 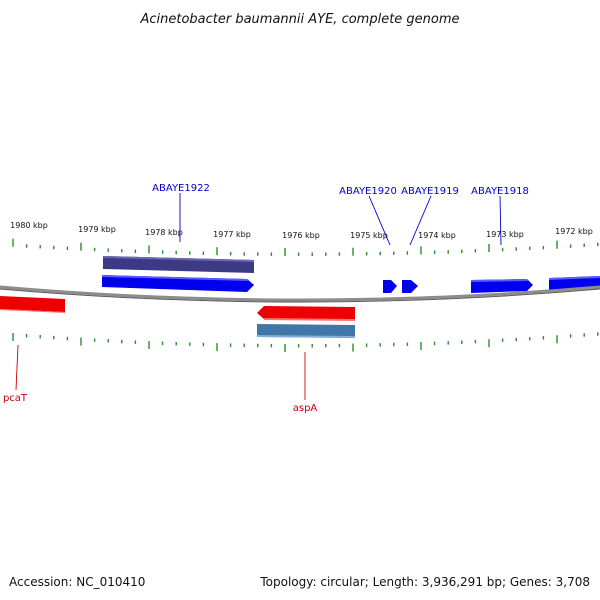 I want to click on scale-label: 1975 kbp, so click(x=369, y=235).